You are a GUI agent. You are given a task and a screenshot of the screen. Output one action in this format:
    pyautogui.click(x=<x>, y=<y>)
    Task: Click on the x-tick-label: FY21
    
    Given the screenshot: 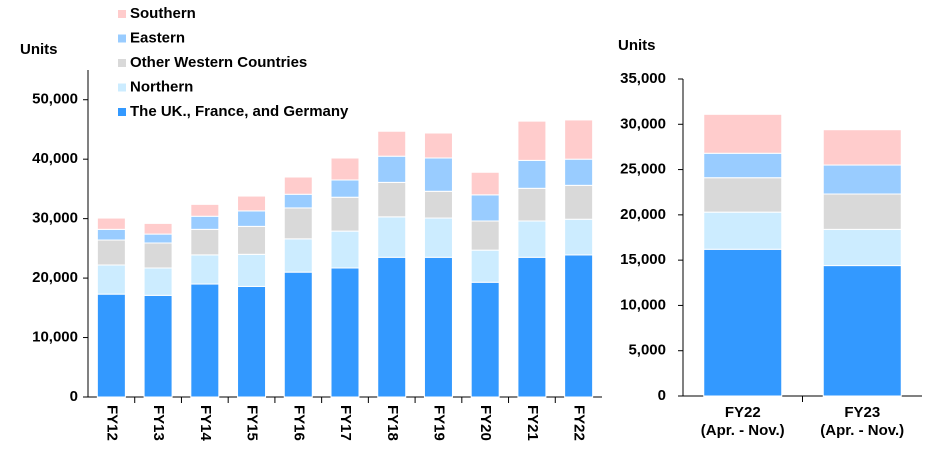 What is the action you would take?
    pyautogui.click(x=532, y=423)
    